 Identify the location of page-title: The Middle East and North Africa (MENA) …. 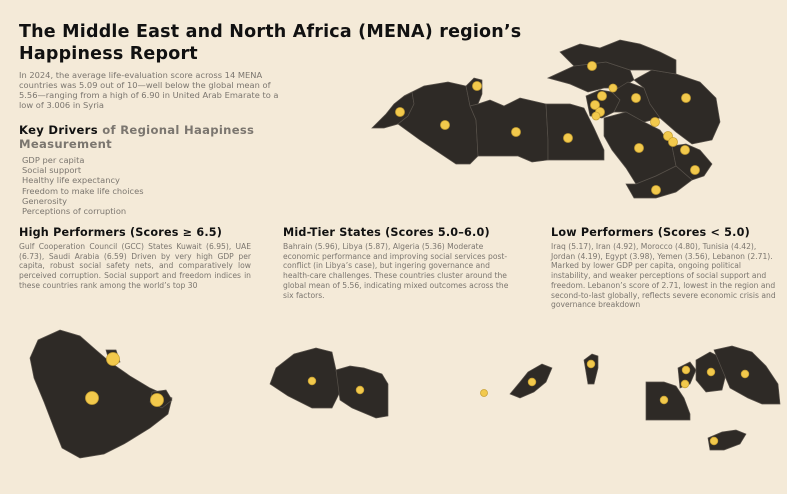
(279, 43).